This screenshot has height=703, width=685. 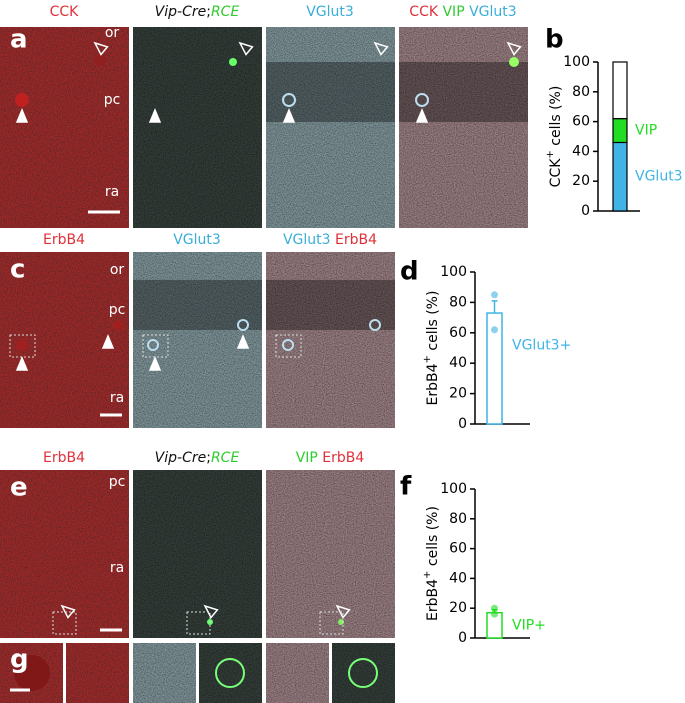 What do you see at coordinates (541, 346) in the screenshot?
I see `series-label: VGlut3+` at bounding box center [541, 346].